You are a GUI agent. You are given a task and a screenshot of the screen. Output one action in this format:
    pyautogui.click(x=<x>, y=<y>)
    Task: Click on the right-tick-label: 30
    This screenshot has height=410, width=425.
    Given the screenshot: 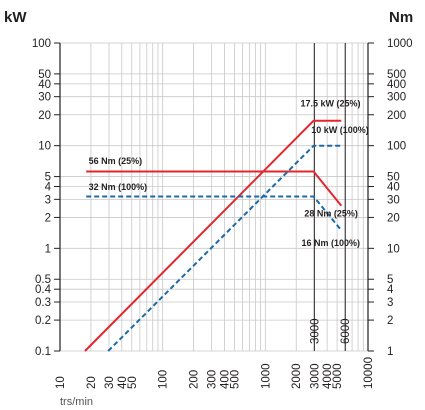 What is the action you would take?
    pyautogui.click(x=393, y=200)
    